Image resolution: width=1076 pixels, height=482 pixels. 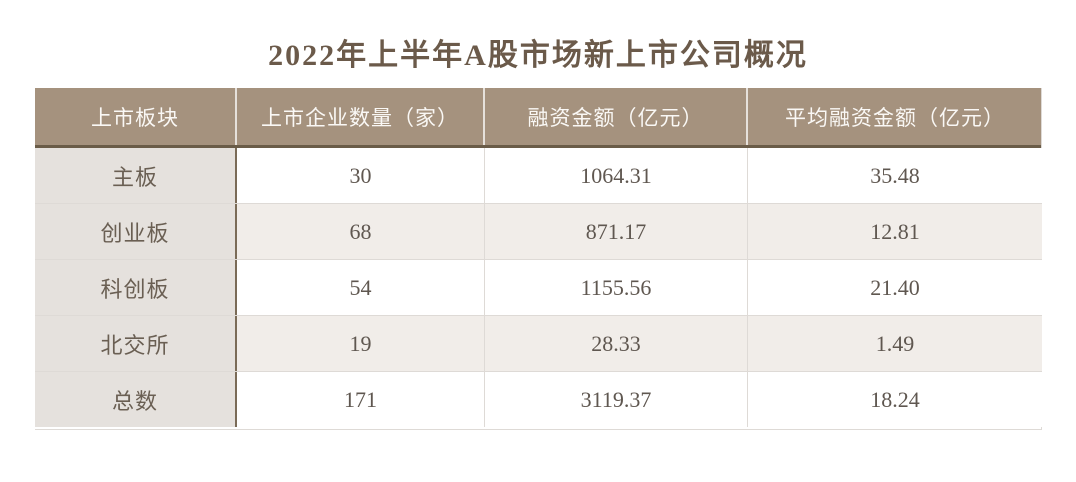 I want to click on header-cell-avg-financing: 平均融资金额（亿元）, so click(x=895, y=117).